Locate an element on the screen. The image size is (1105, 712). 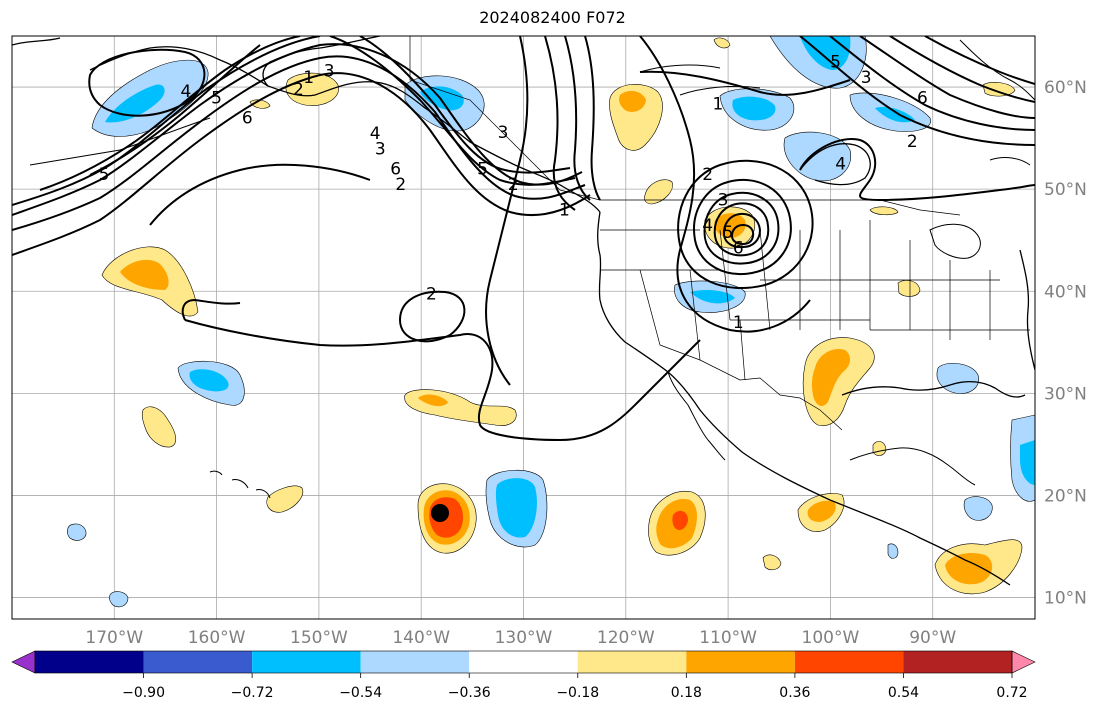
canada-arctic is located at coordinates (837, 102).